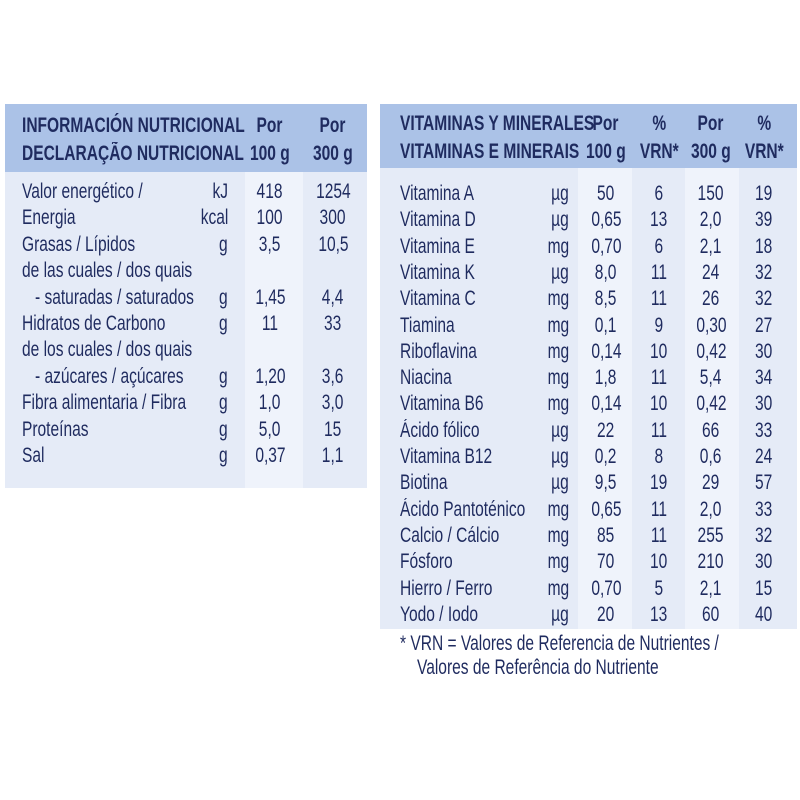 The image size is (800, 800). Describe the element at coordinates (659, 123) in the screenshot. I see `col-vrn100-header: %` at that location.